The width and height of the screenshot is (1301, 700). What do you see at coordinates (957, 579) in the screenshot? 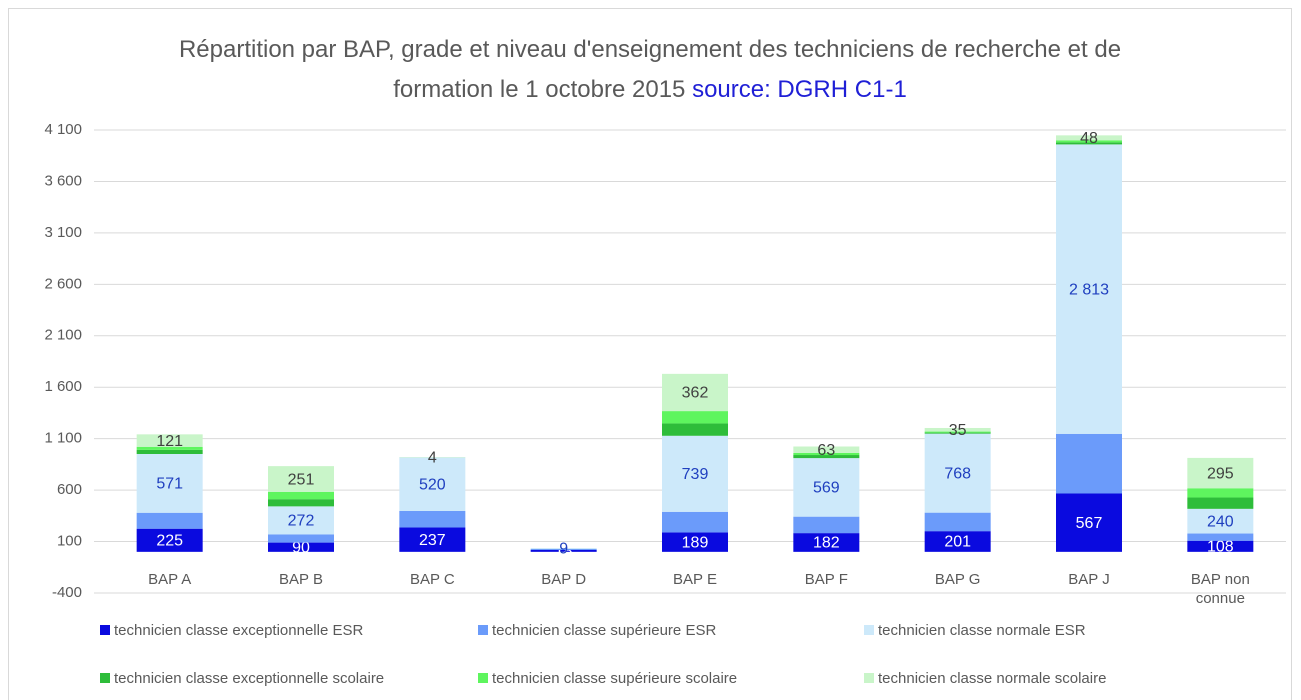
I see `x-tick-label: BAP G` at bounding box center [957, 579].